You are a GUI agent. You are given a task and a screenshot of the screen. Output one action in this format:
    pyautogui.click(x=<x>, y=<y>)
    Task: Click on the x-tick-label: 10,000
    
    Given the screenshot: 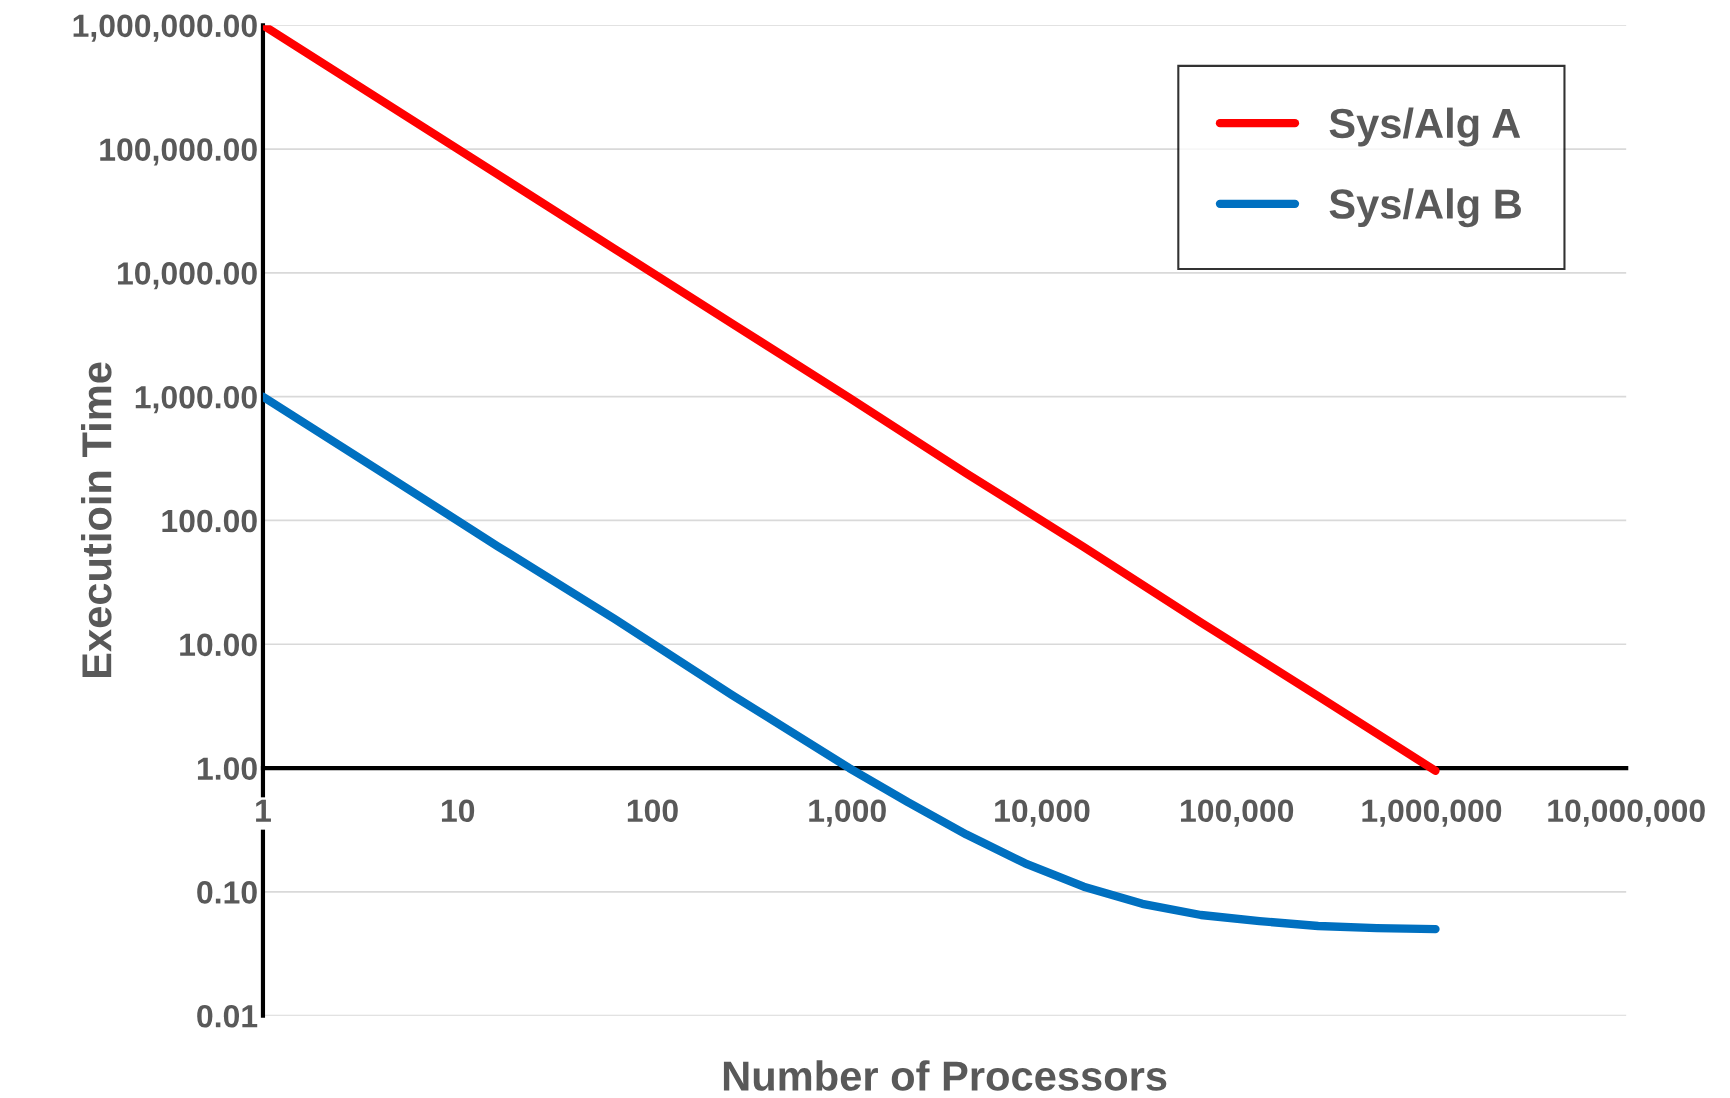 What is the action you would take?
    pyautogui.click(x=1042, y=813)
    